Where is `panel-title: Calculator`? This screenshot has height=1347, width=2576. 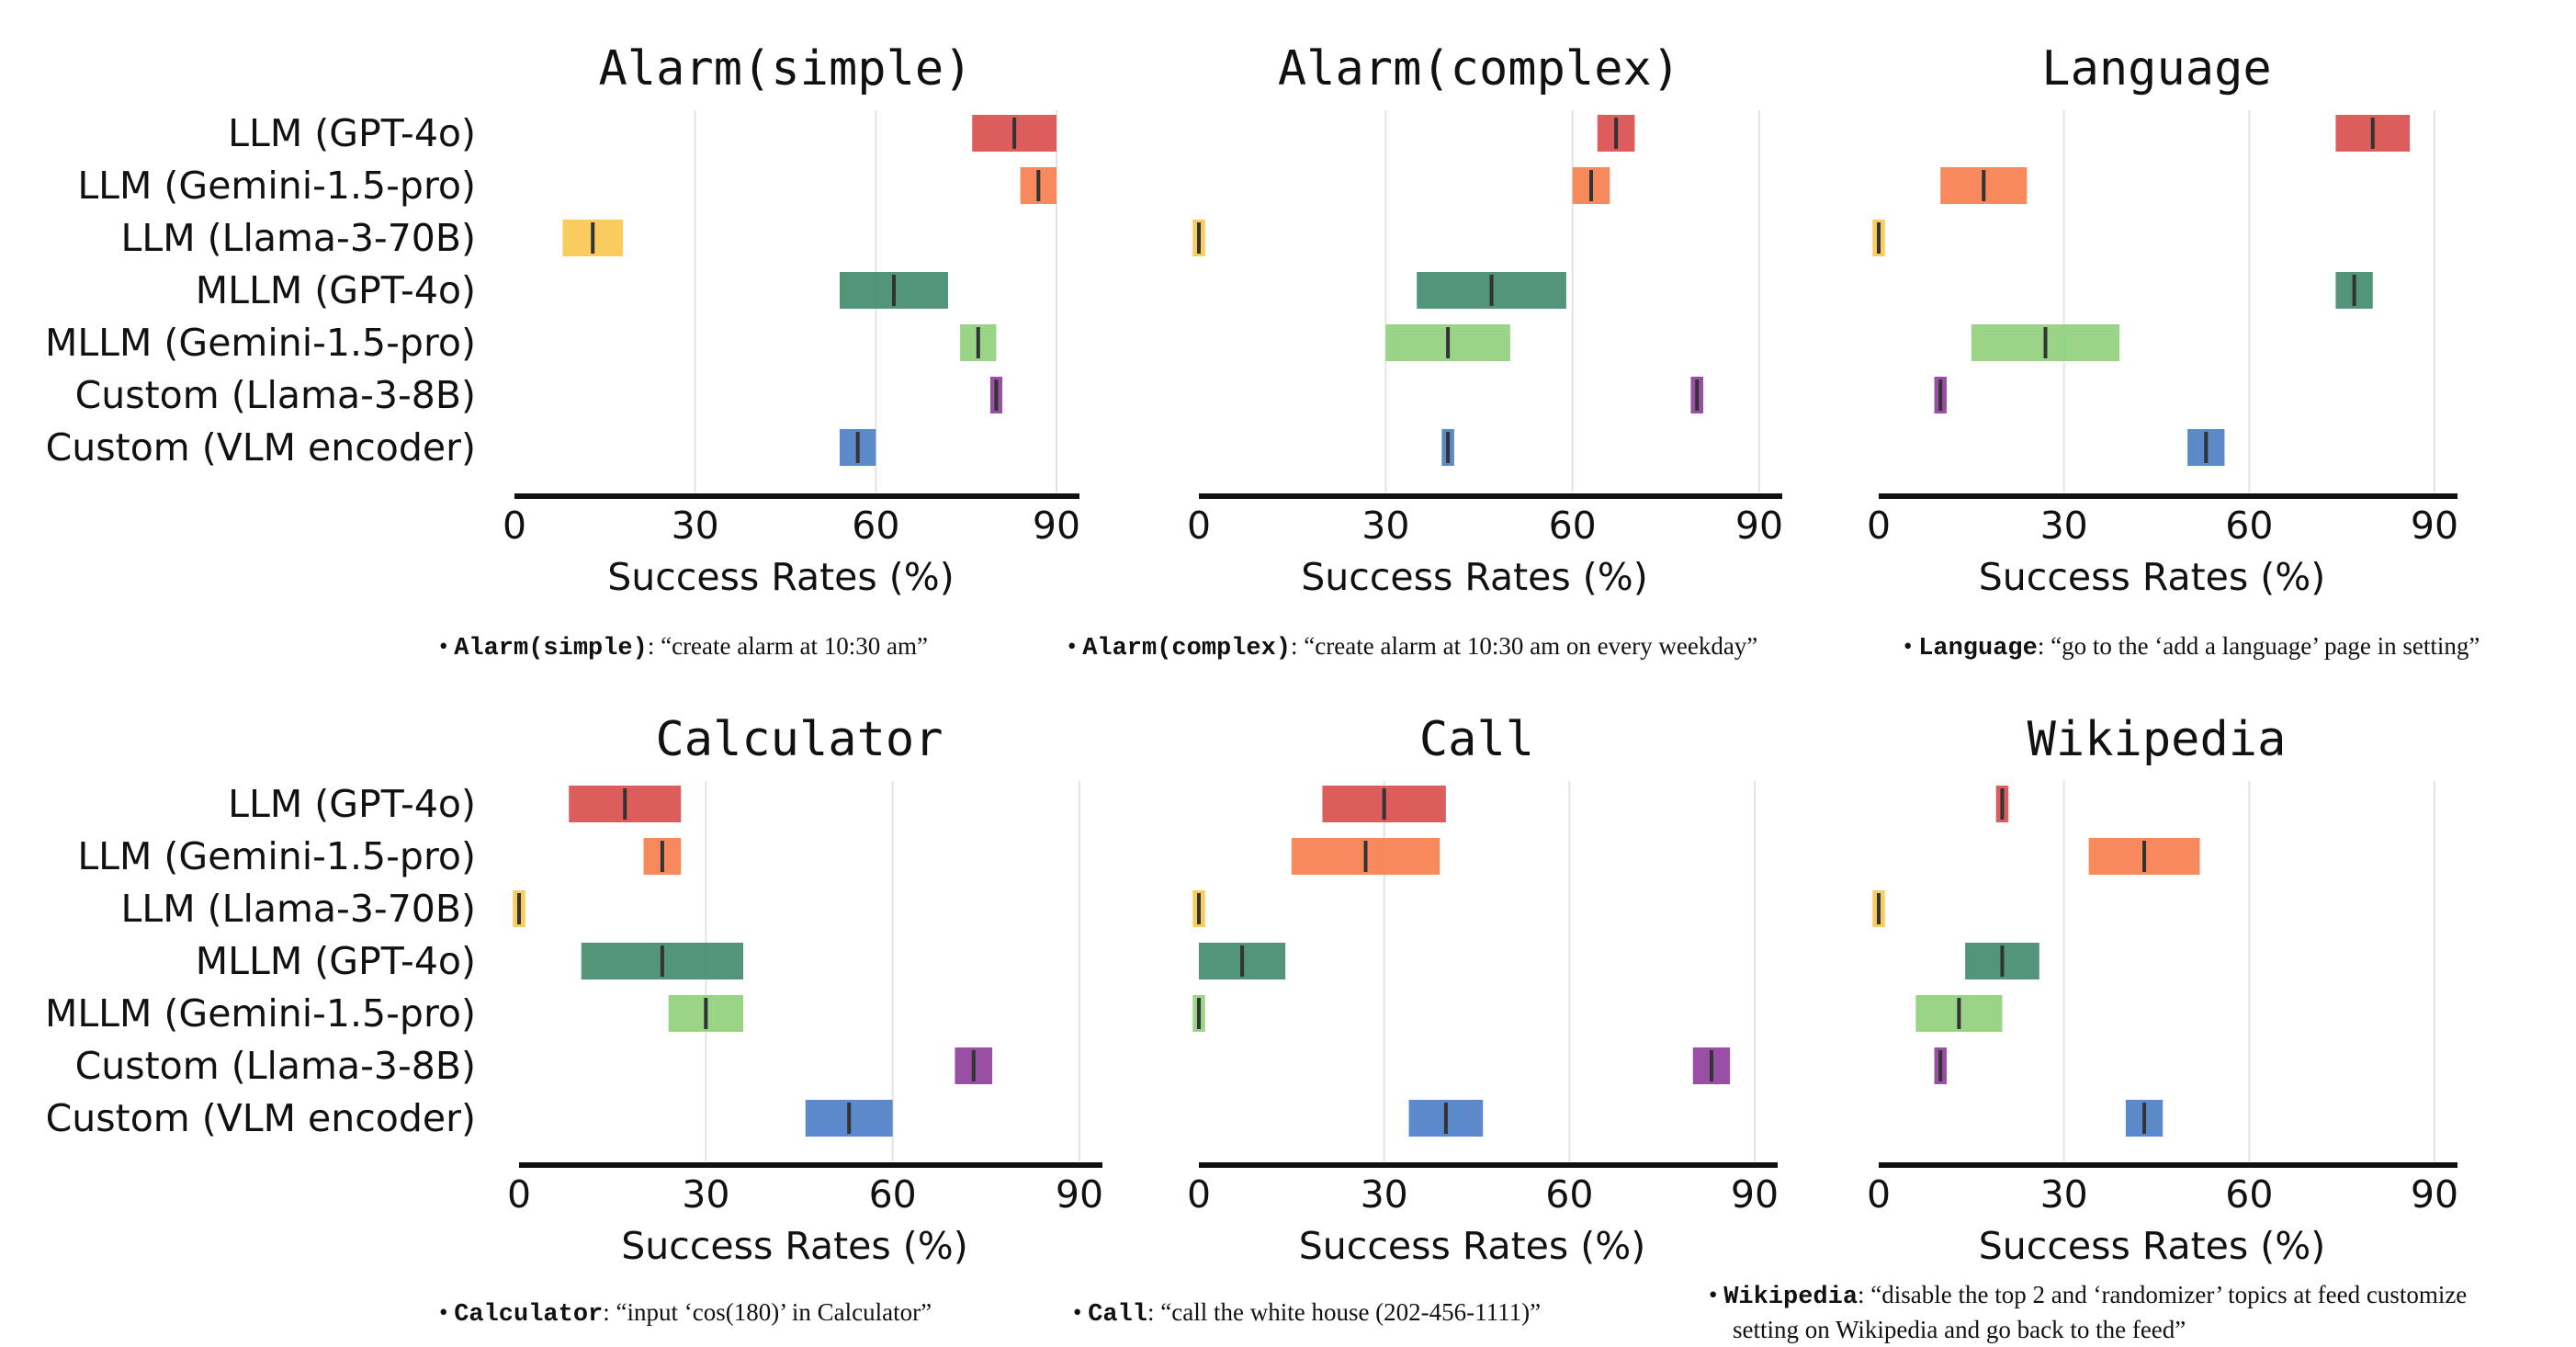 panel-title: Calculator is located at coordinates (799, 739).